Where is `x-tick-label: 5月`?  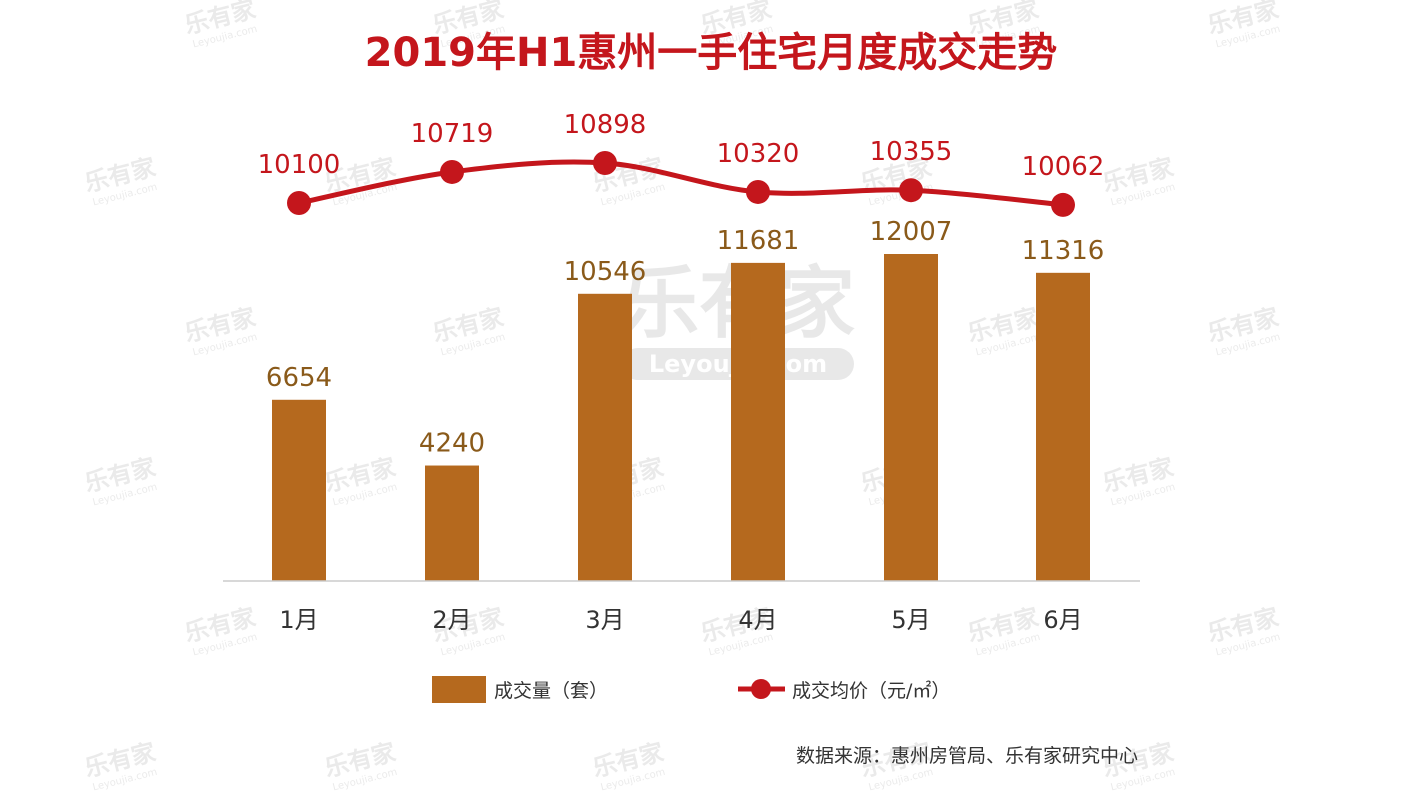
x-tick-label: 5月 is located at coordinates (910, 620).